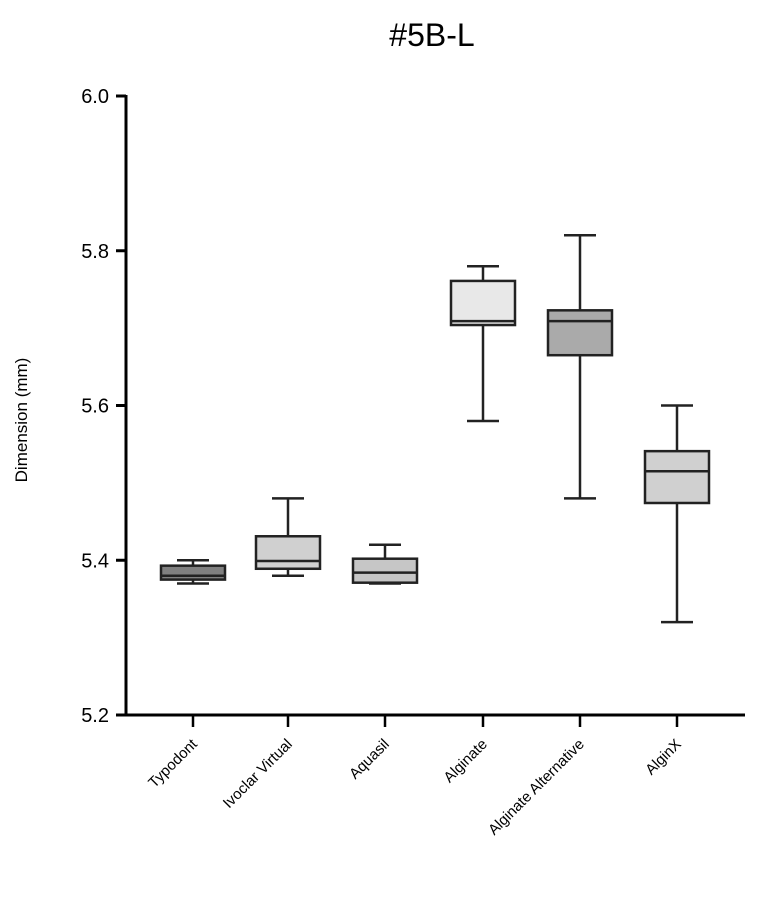  I want to click on x-tick-label: Aquasil, so click(369, 759).